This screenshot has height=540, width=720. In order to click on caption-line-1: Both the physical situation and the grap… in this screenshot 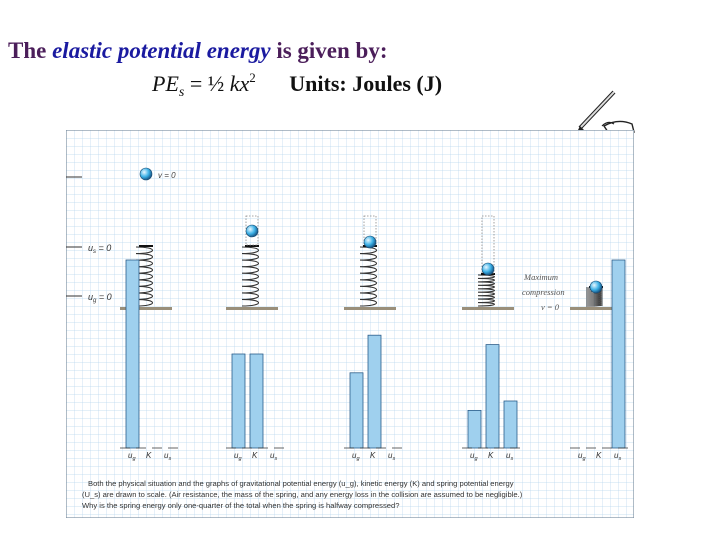, I will do `click(301, 483)`.